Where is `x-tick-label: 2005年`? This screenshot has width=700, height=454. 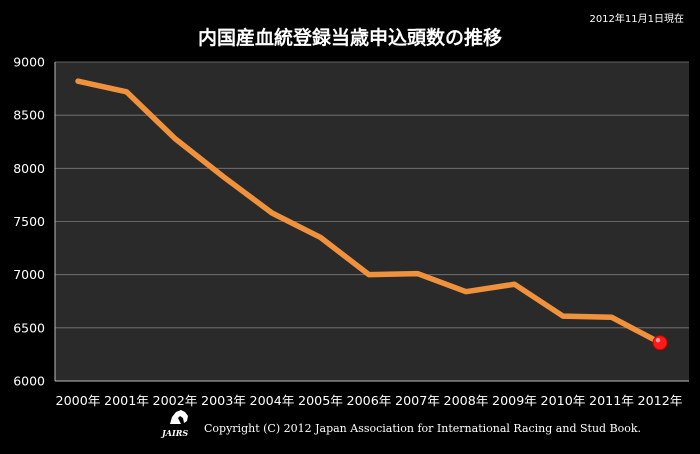 x-tick-label: 2005年 is located at coordinates (320, 401).